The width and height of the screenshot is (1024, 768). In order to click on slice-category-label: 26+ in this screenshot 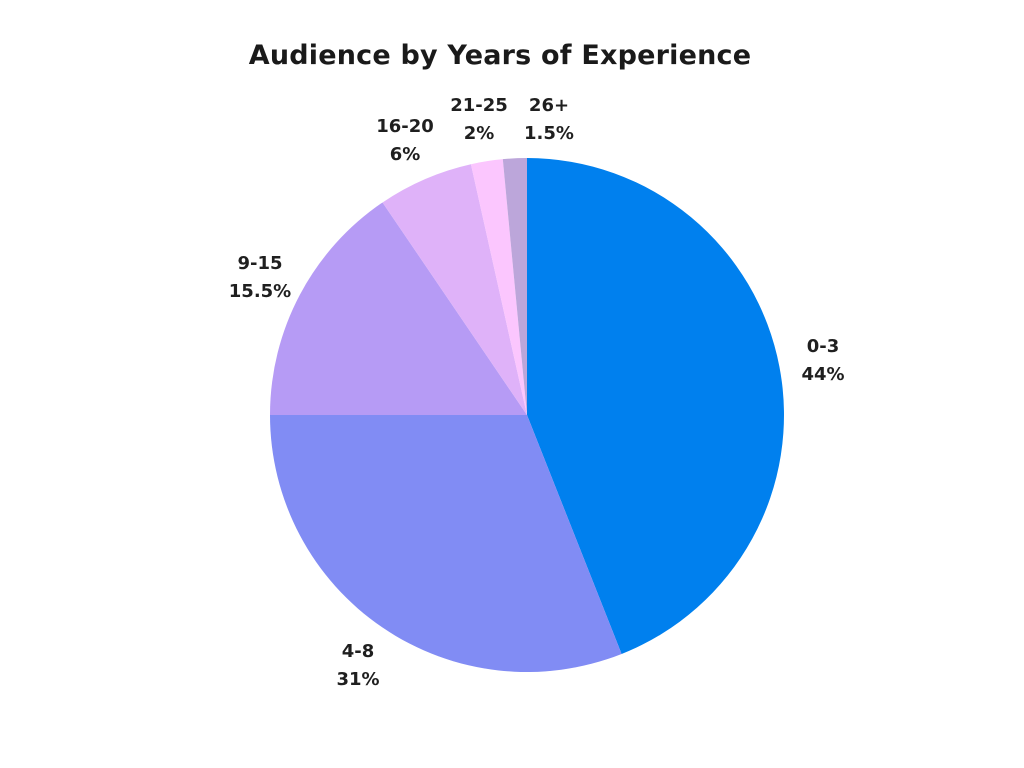, I will do `click(549, 105)`.